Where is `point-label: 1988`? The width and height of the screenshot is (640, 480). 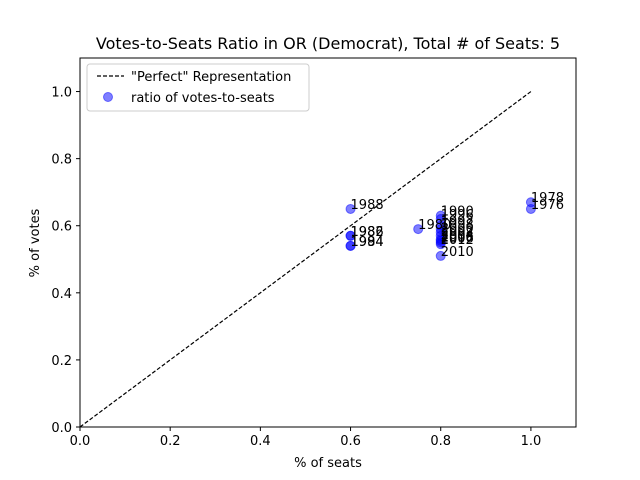 point-label: 1988 is located at coordinates (367, 205).